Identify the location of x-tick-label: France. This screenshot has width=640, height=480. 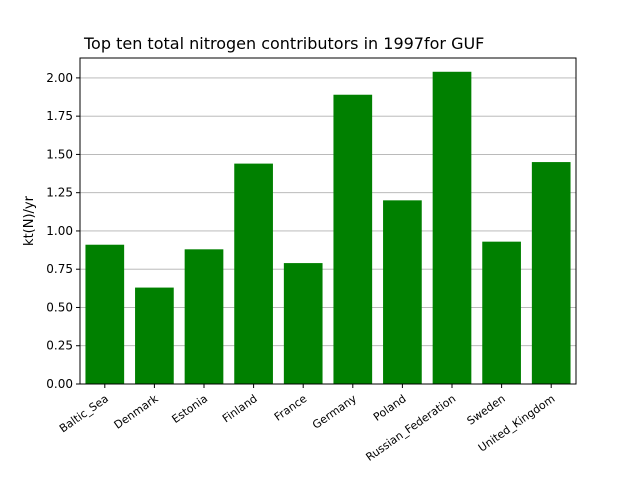
(291, 408).